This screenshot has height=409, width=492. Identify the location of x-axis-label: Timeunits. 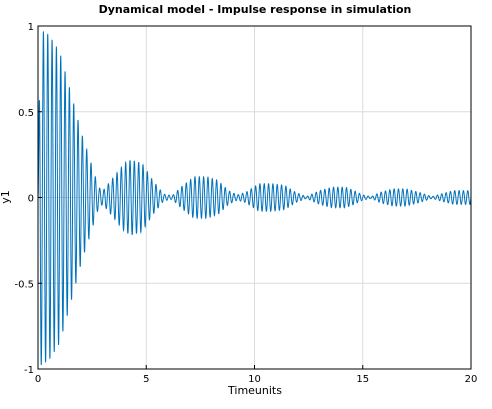
(254, 390).